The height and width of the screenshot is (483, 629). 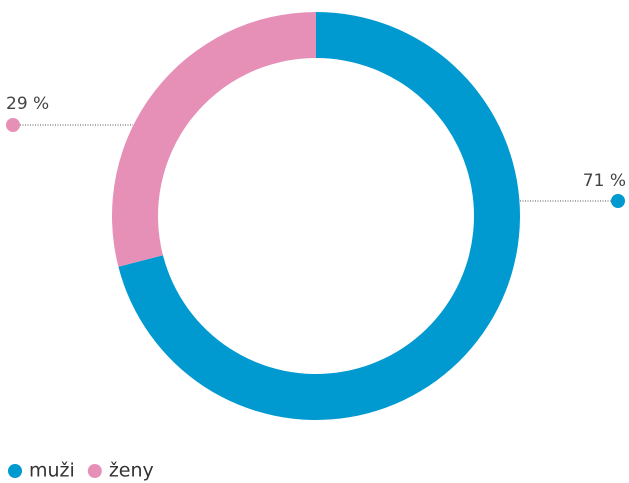 I want to click on value-label: 71 %, so click(x=604, y=181).